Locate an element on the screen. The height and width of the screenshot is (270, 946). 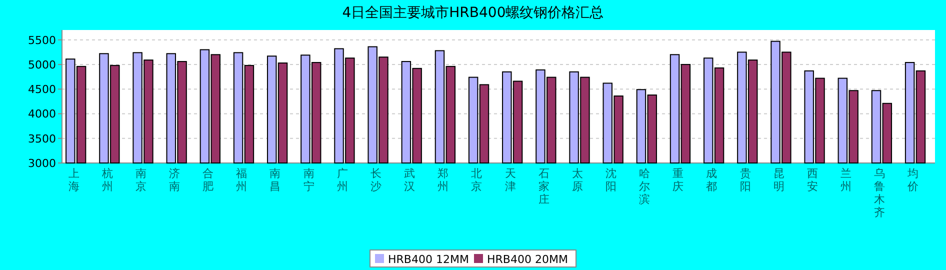
x-tick-label: 昆明 is located at coordinates (778, 180).